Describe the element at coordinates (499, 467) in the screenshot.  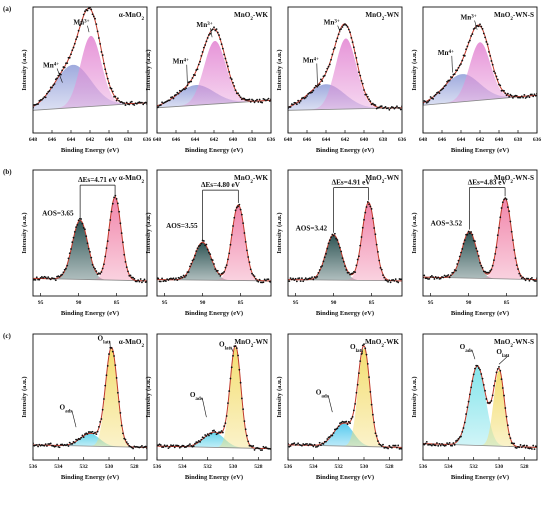
I see `x-tick-label: 530` at that location.